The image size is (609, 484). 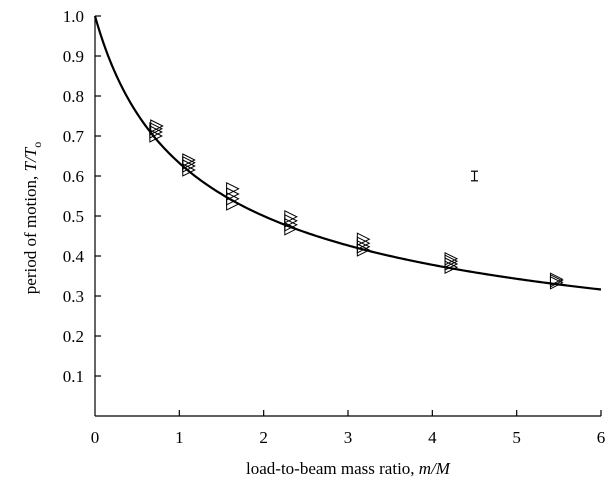 What do you see at coordinates (73, 296) in the screenshot?
I see `y-tick-label: 0.3` at bounding box center [73, 296].